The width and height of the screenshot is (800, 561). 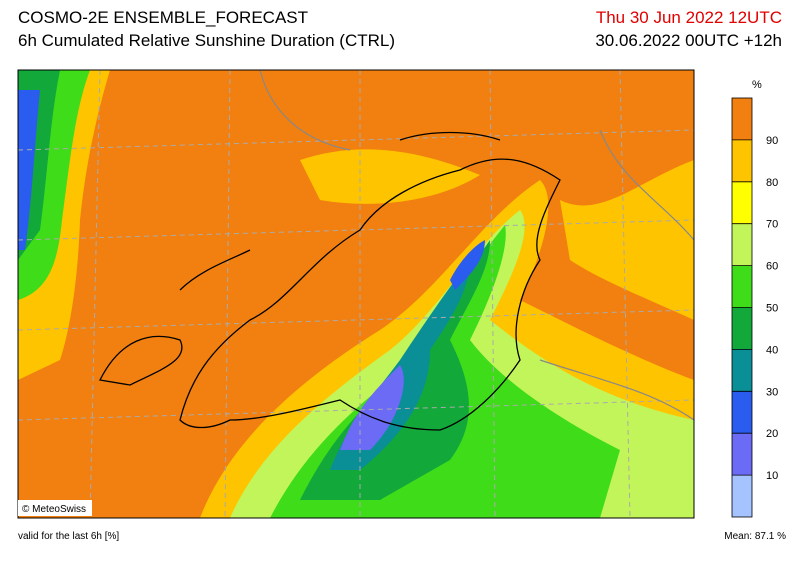 What do you see at coordinates (754, 298) in the screenshot?
I see `colorbar: 10 20 30 40 50 60 70 80 90%` at bounding box center [754, 298].